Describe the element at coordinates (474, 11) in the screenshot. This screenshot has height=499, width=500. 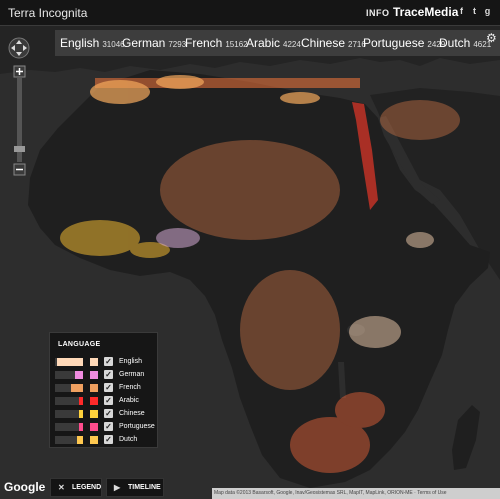
I see `twitter-icon: t` at that location.